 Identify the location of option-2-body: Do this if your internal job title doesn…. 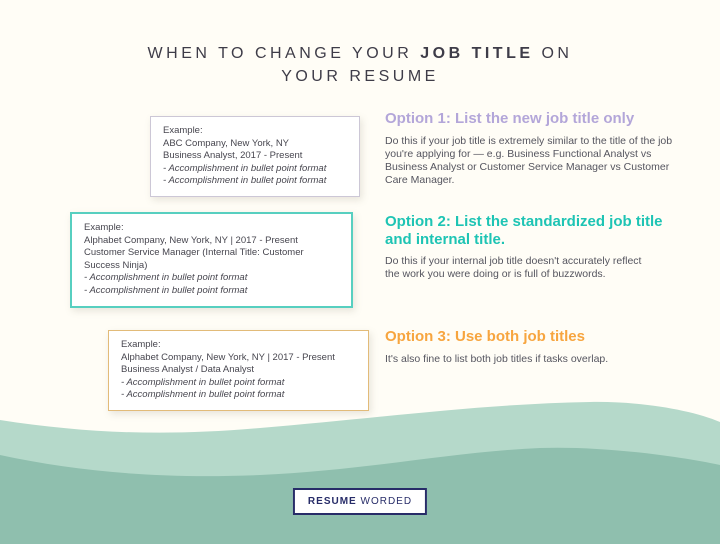
(513, 268).